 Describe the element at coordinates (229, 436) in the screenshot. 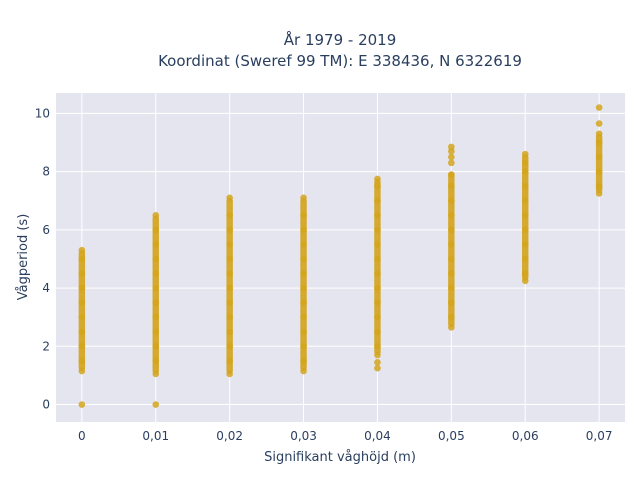

I see `x-tick-label: 0,02` at that location.